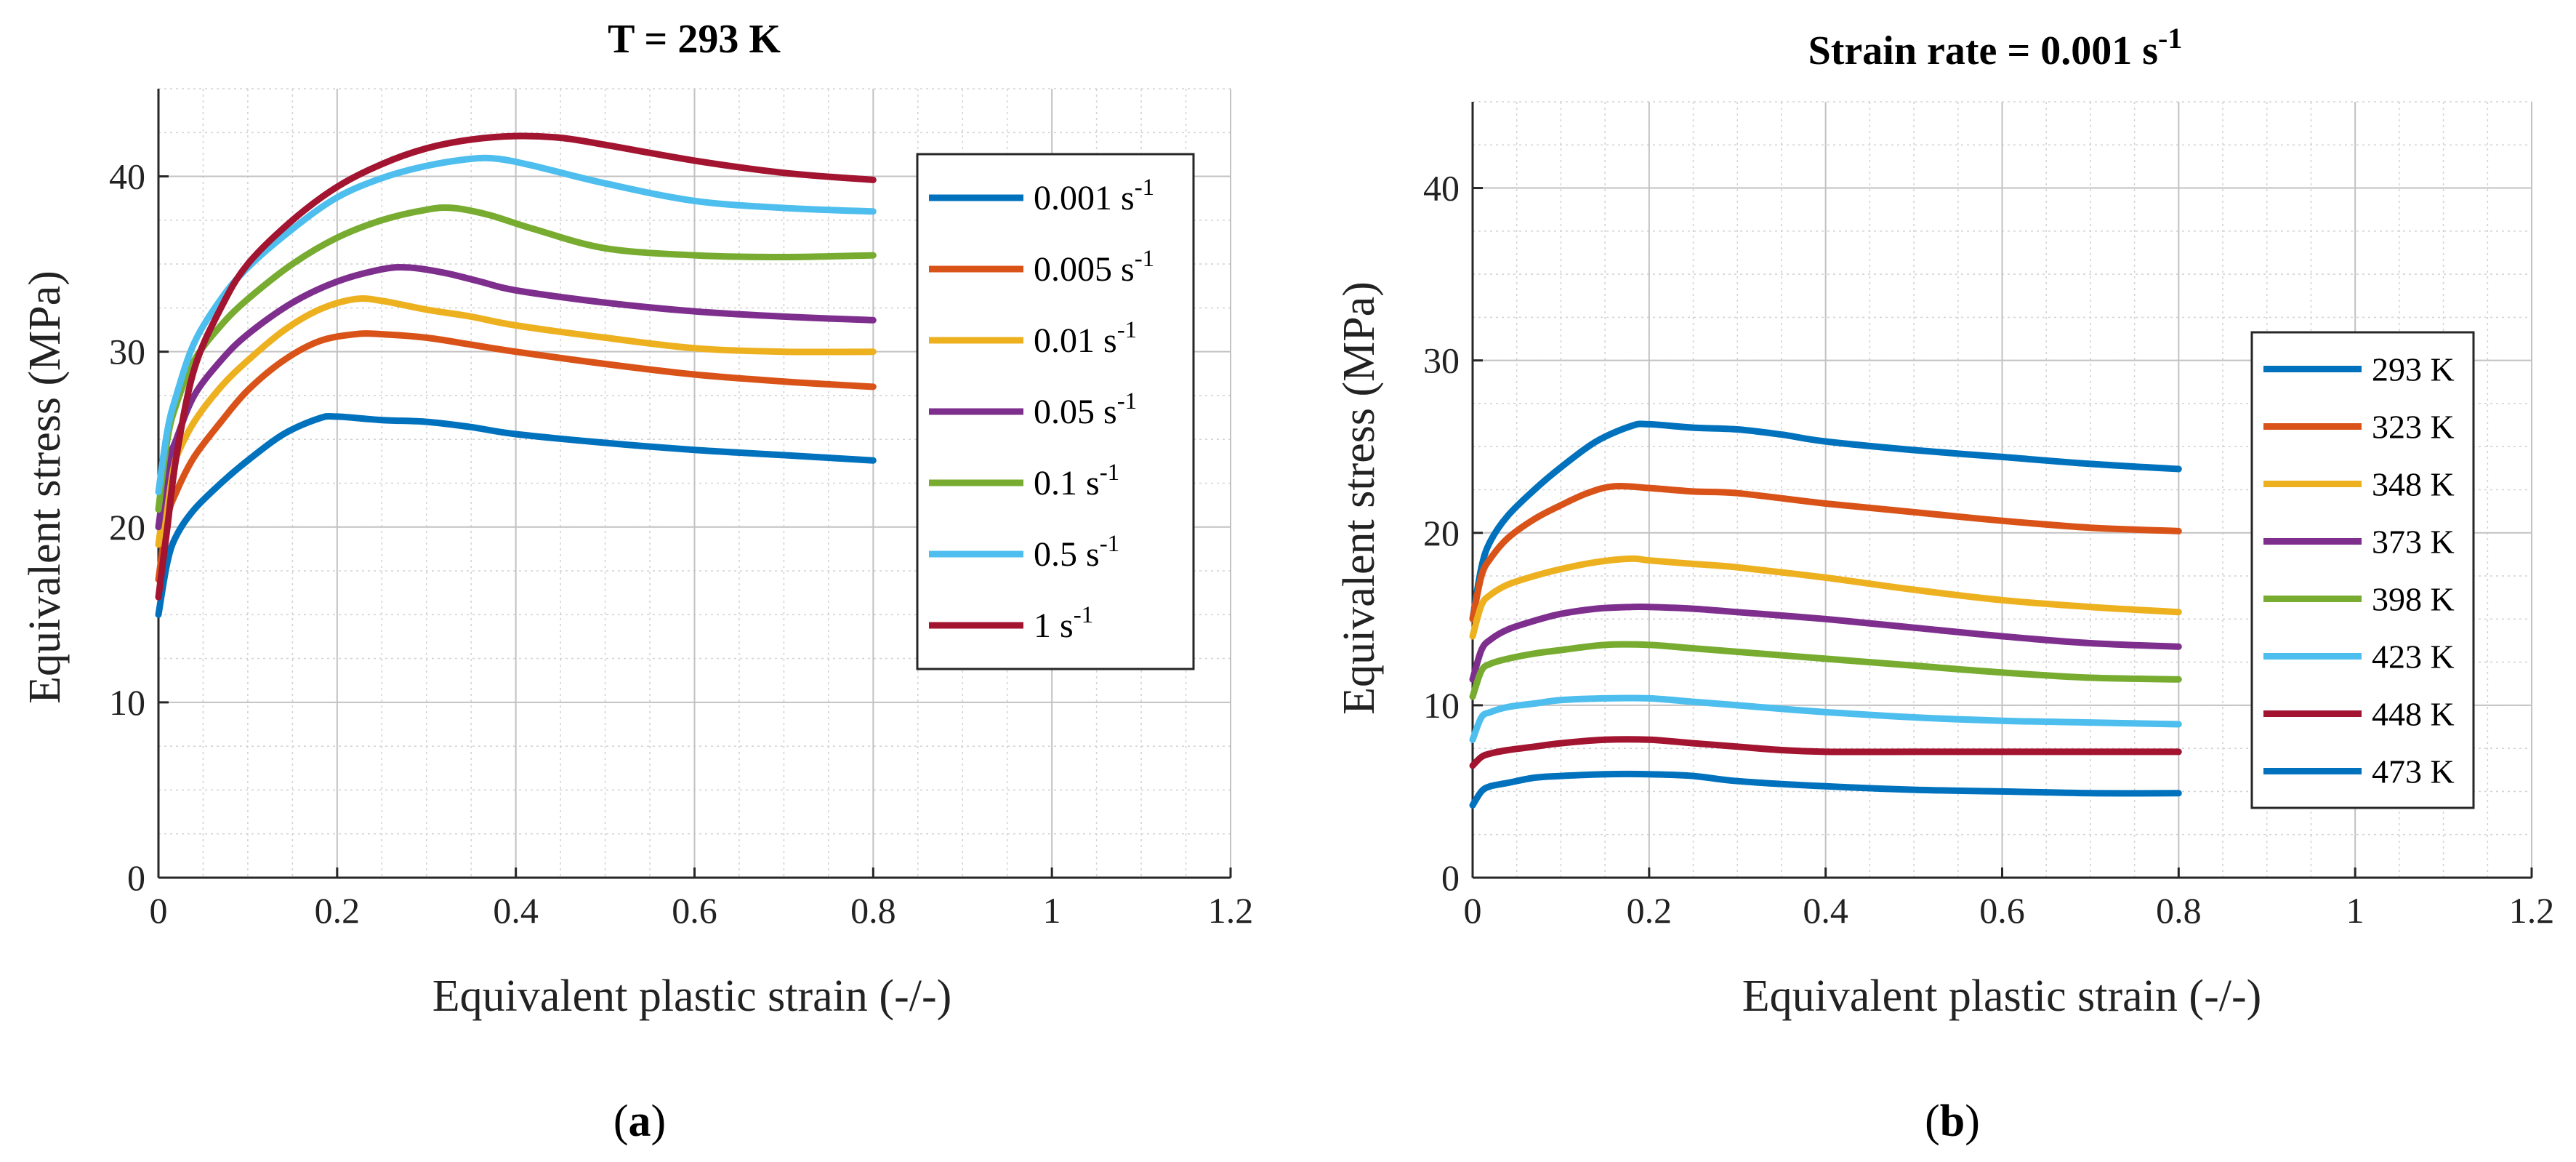  Describe the element at coordinates (2413, 657) in the screenshot. I see `legend-entry-label: 423 K` at that location.